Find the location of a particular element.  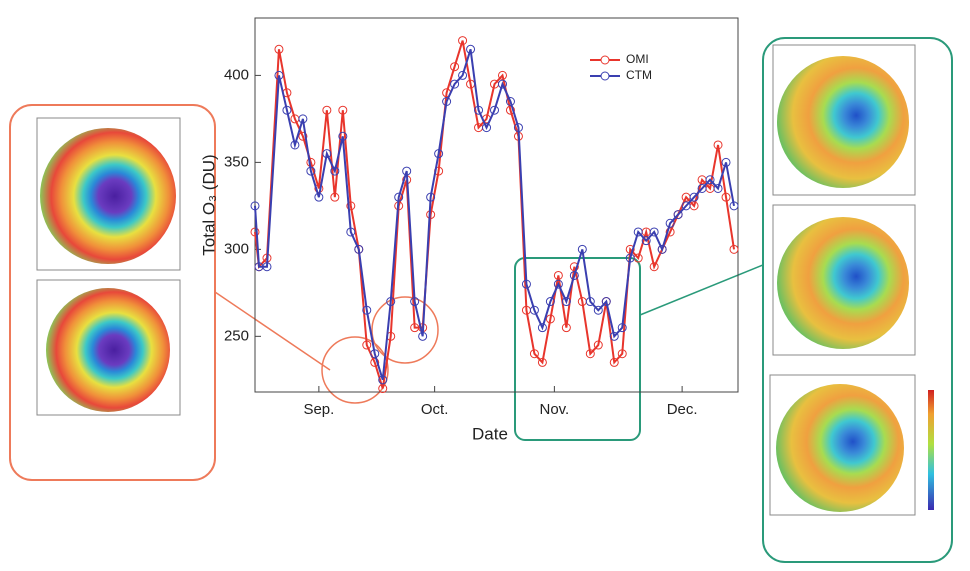

color-bar is located at coordinates (931, 450).